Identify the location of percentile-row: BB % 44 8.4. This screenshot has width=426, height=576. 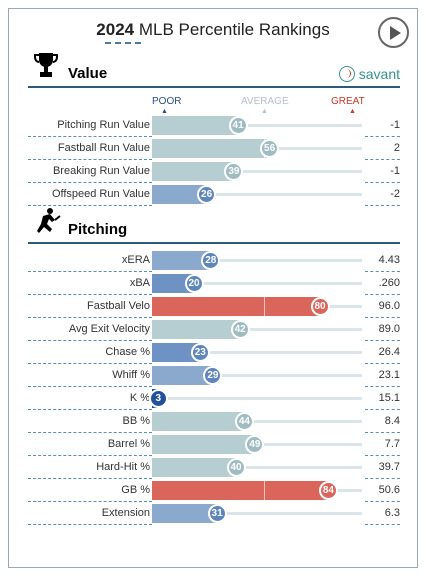
(214, 421).